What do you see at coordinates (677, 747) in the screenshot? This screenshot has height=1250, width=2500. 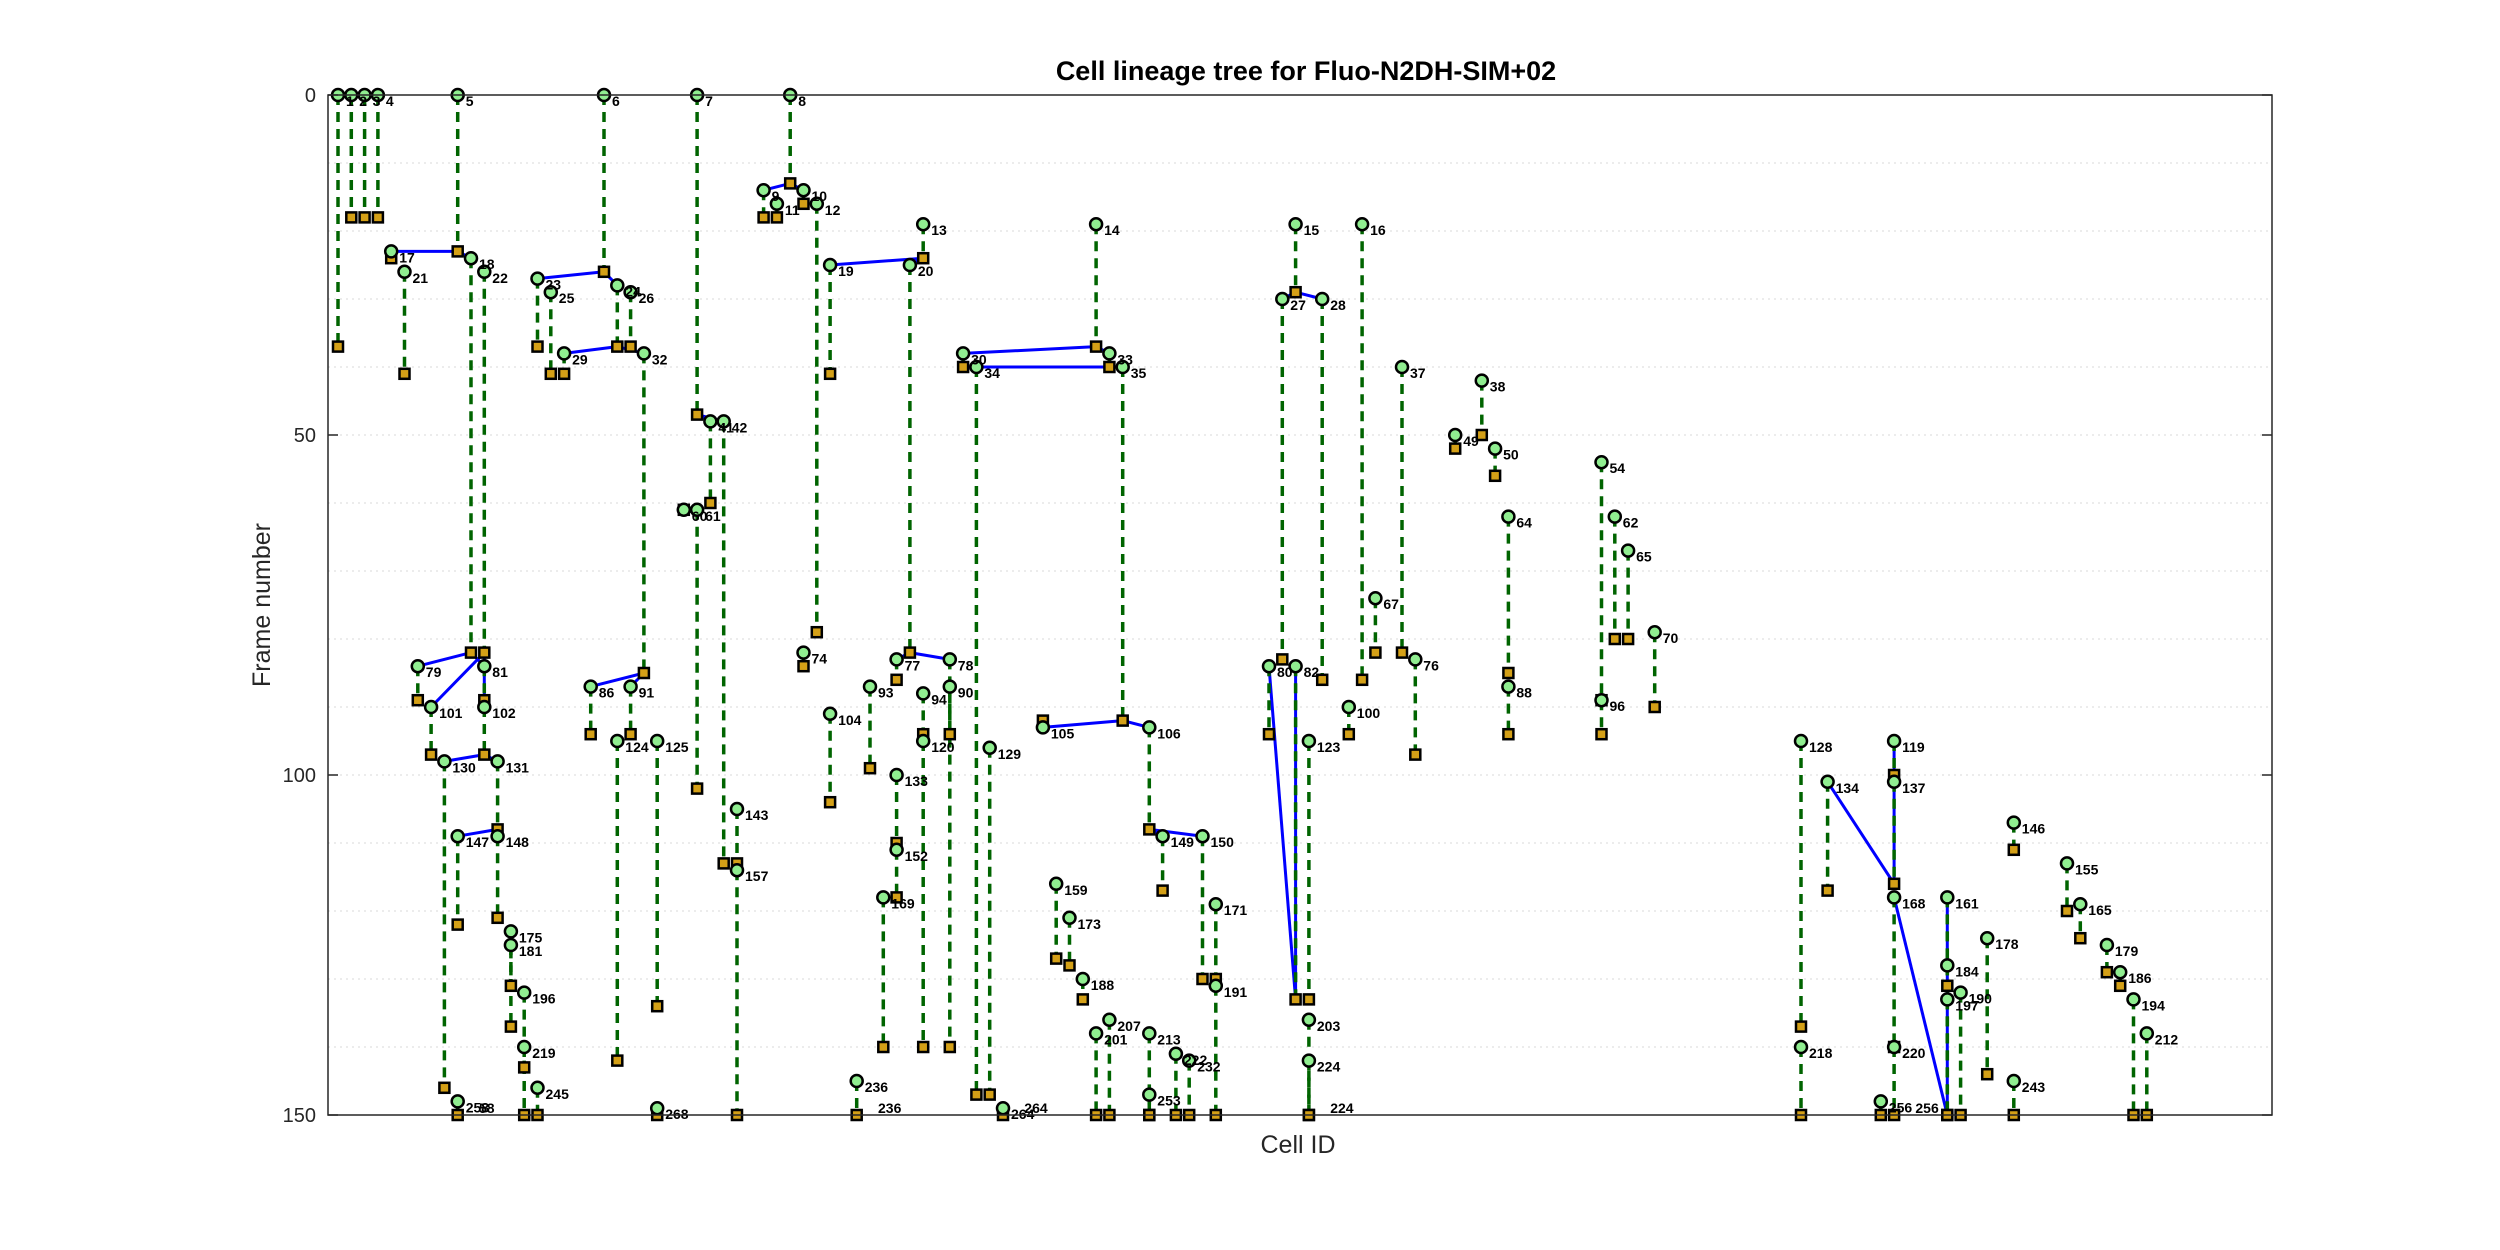 I see `cell-id-label: 125` at bounding box center [677, 747].